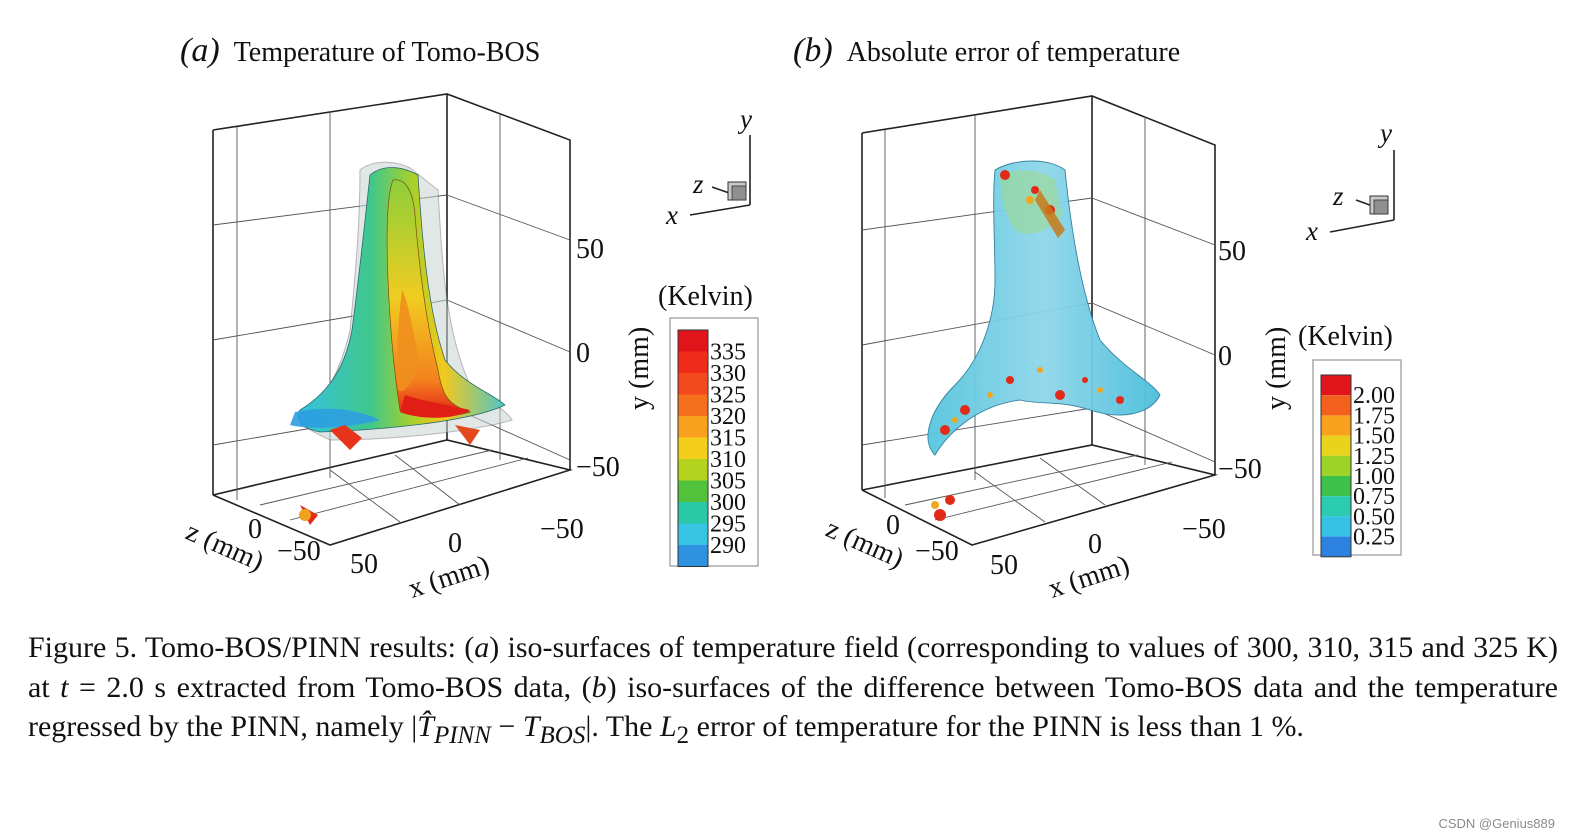  I want to click on panel-a-colorbar-label: 305, so click(728, 482).